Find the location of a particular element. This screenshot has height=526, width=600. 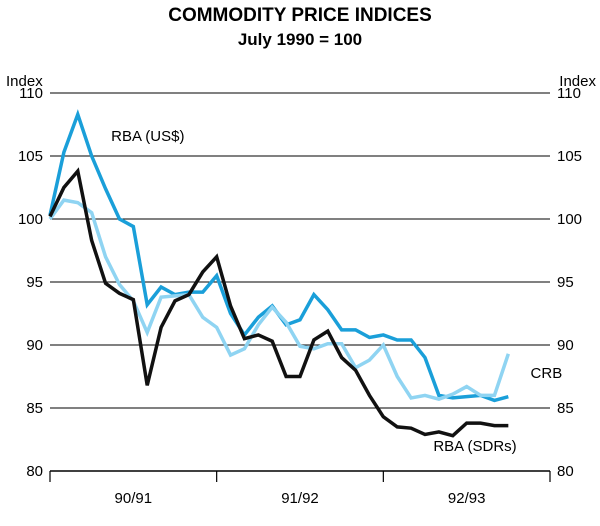

y-axis-label-left: Index is located at coordinates (24, 81).